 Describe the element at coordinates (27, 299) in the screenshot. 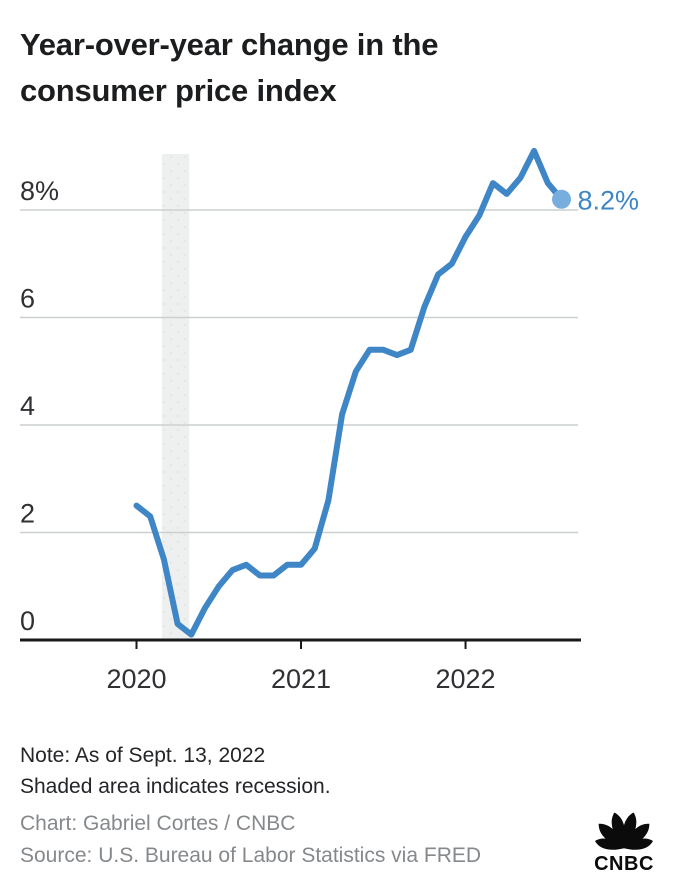

I see `y-axis-tick-label: 6` at that location.